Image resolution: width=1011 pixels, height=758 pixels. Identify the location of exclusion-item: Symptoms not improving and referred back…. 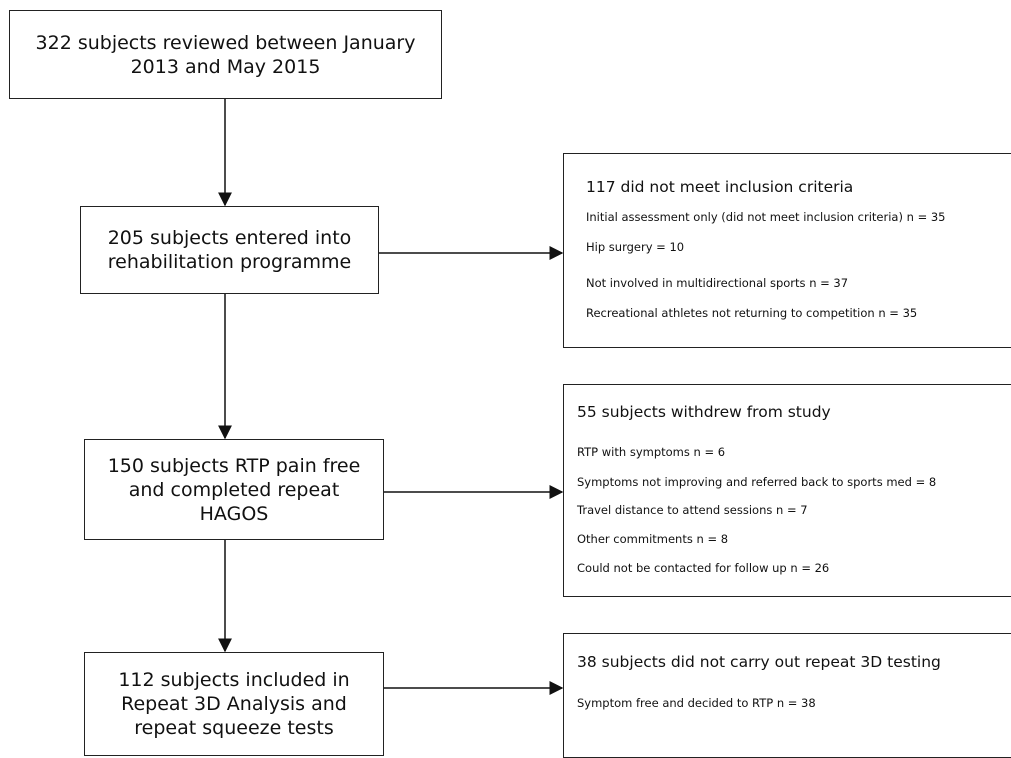
(757, 482).